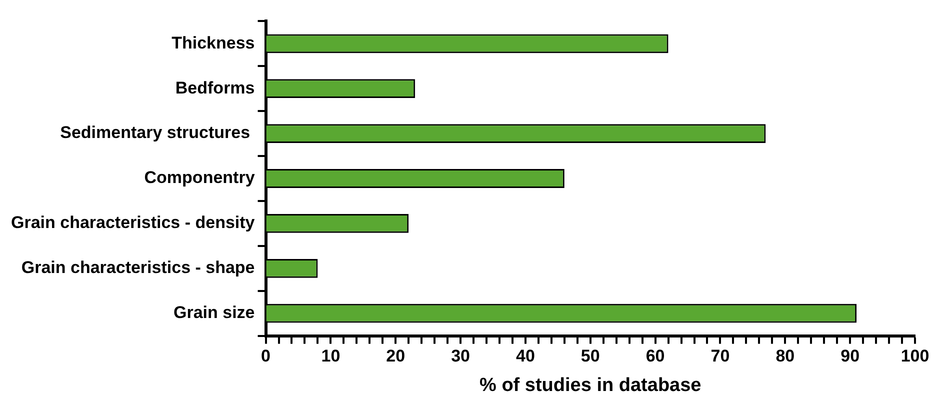 The image size is (943, 409). What do you see at coordinates (213, 42) in the screenshot?
I see `y-tick-label: Thickness` at bounding box center [213, 42].